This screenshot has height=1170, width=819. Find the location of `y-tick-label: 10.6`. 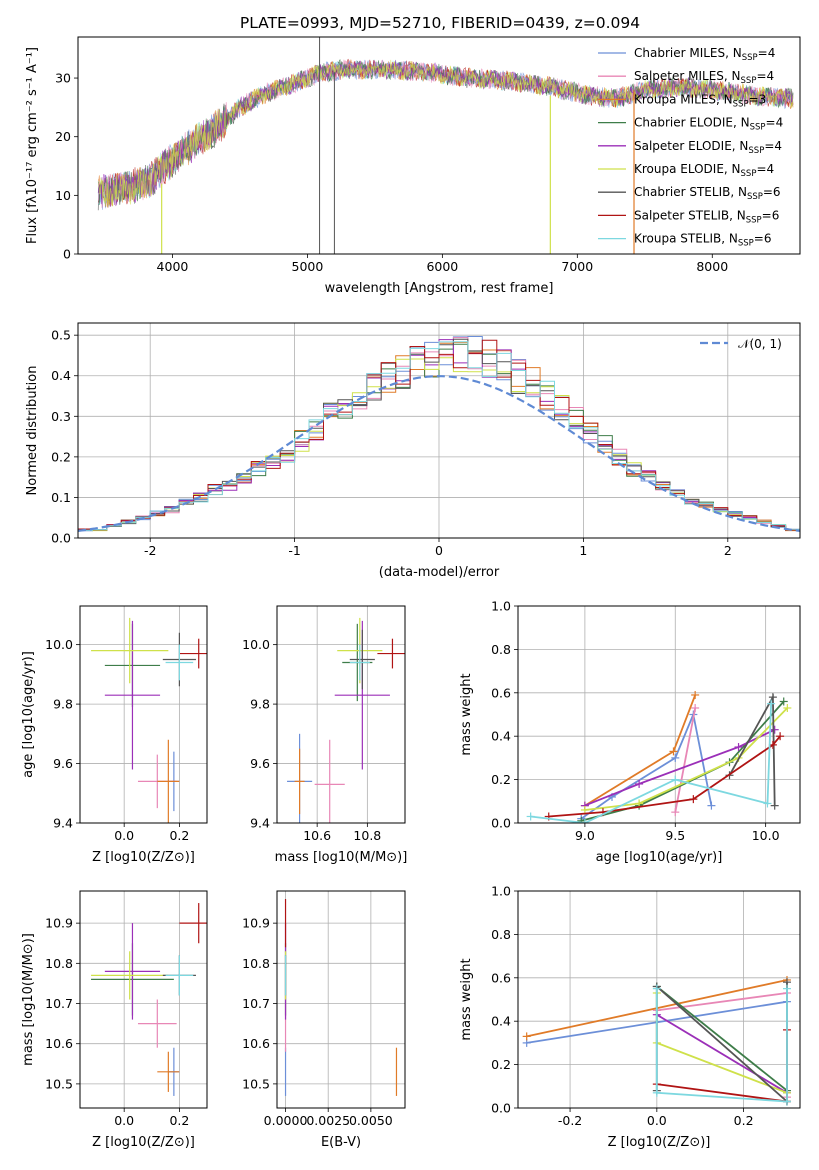

y-tick-label: 10.6 is located at coordinates (256, 1043).